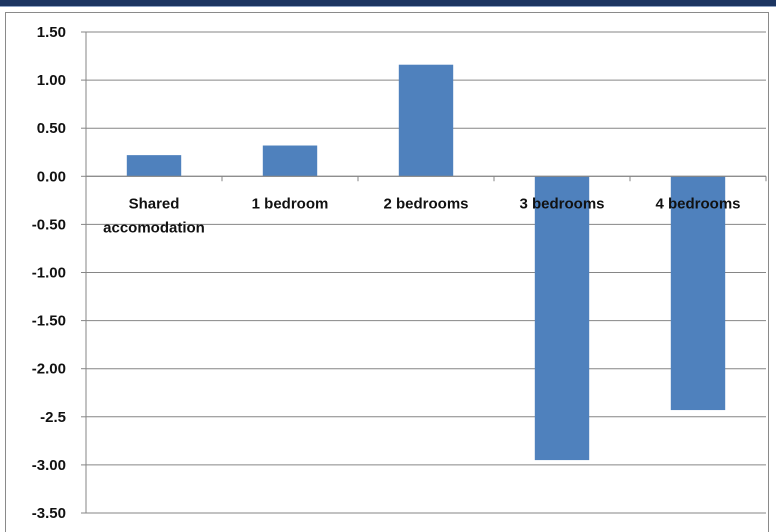  Describe the element at coordinates (388, 3) in the screenshot. I see `window-top-band` at that location.